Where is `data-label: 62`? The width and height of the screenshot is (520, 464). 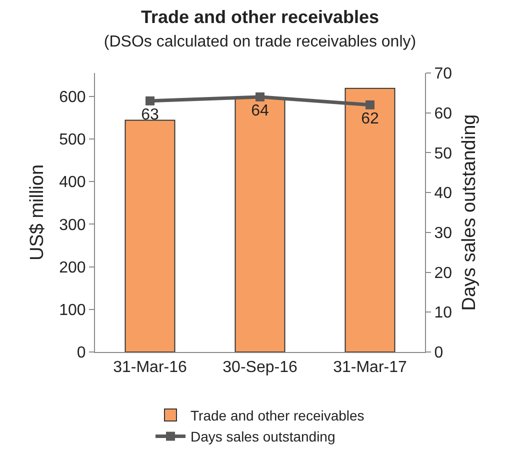 data-label: 62 is located at coordinates (370, 119).